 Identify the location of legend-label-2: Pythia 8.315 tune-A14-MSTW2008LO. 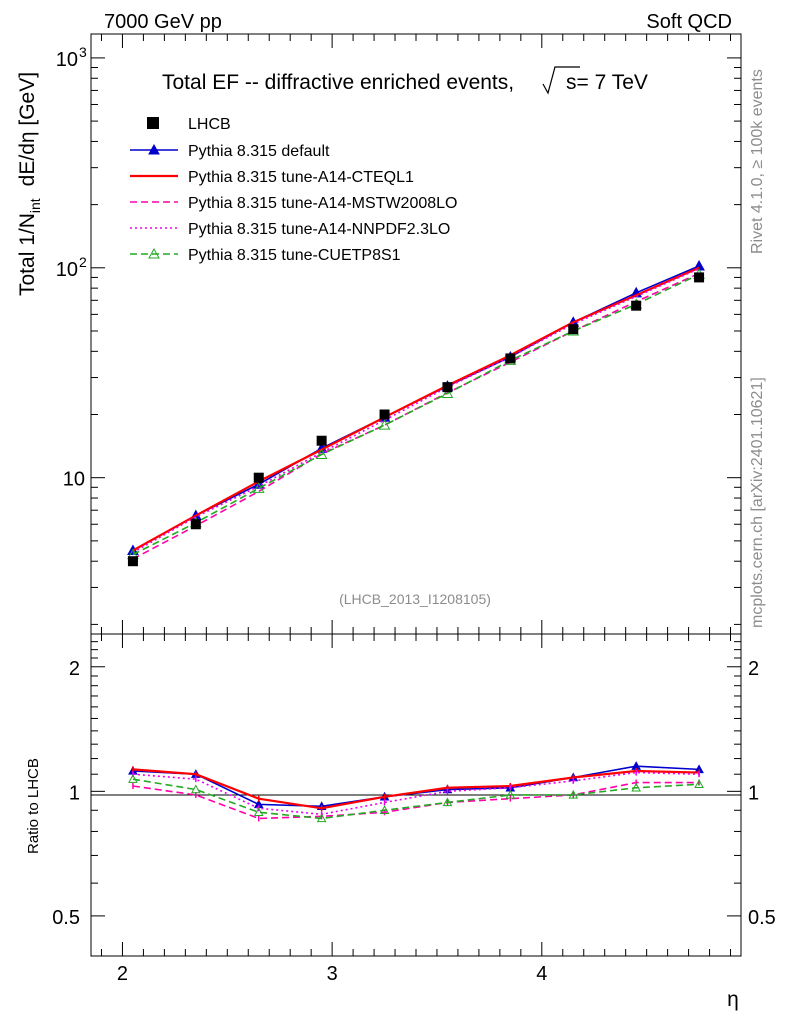
(322, 203).